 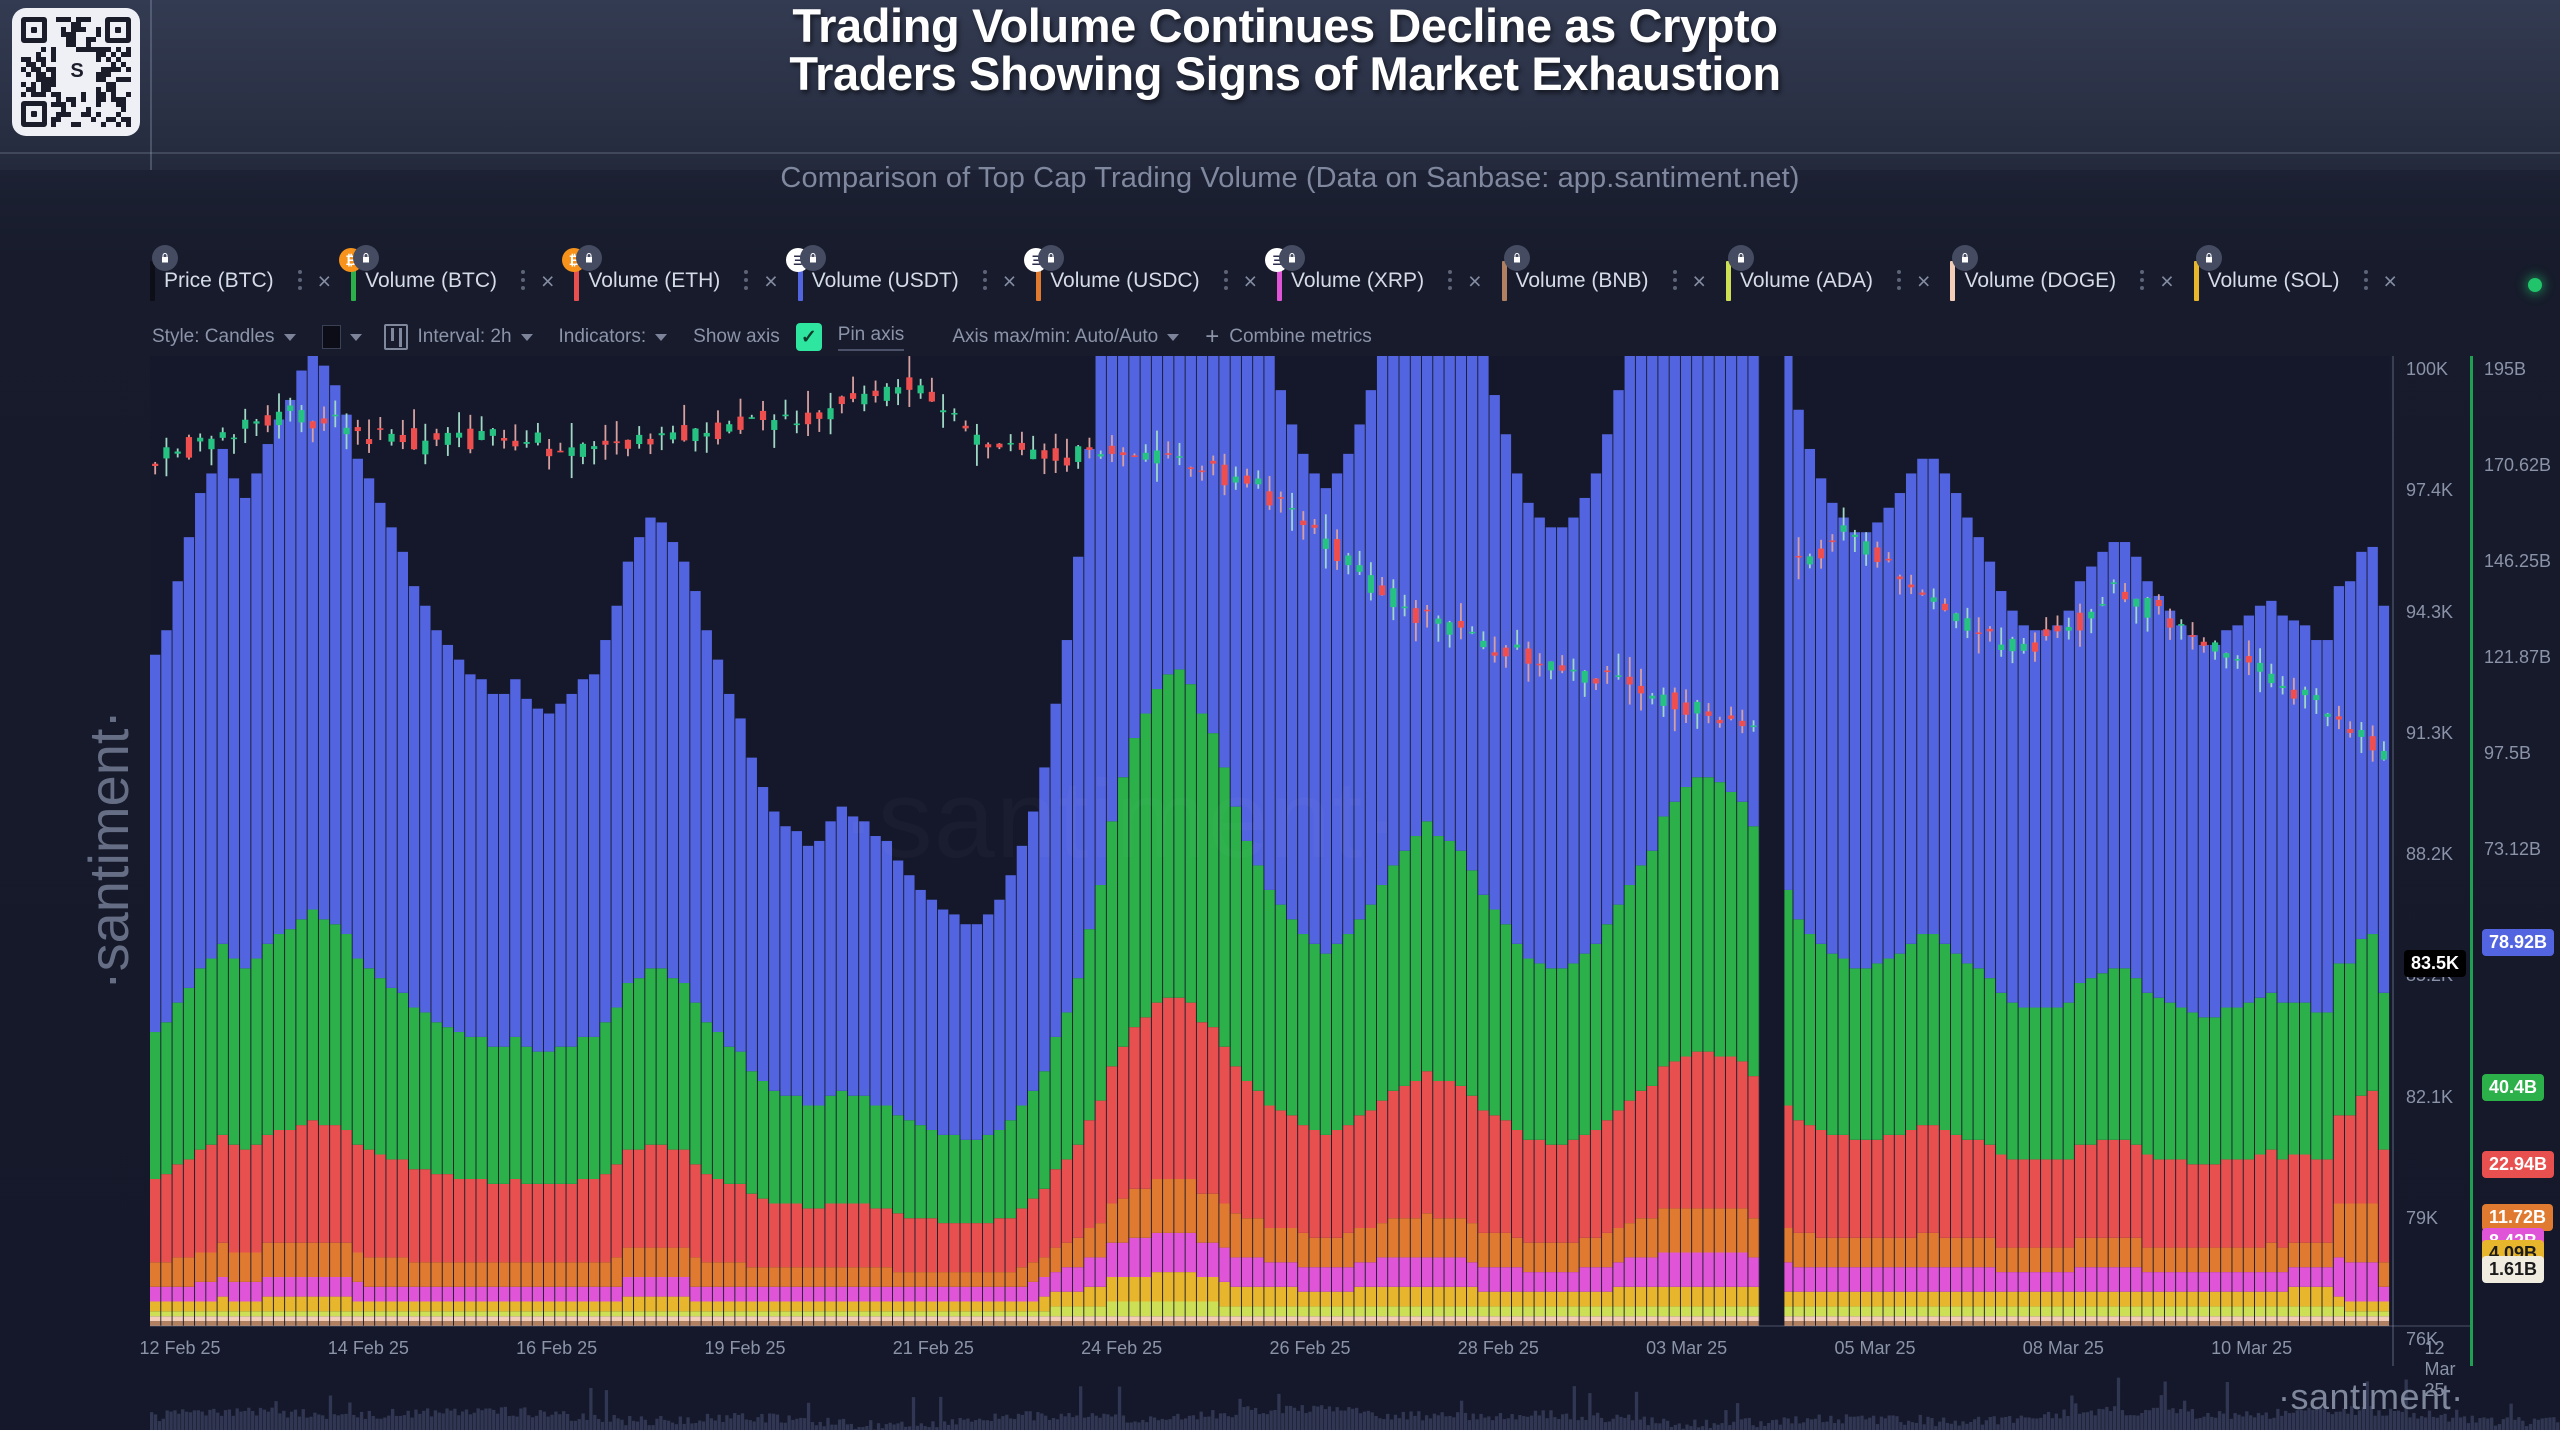 I want to click on chart-navigator, so click(x=1355, y=1399).